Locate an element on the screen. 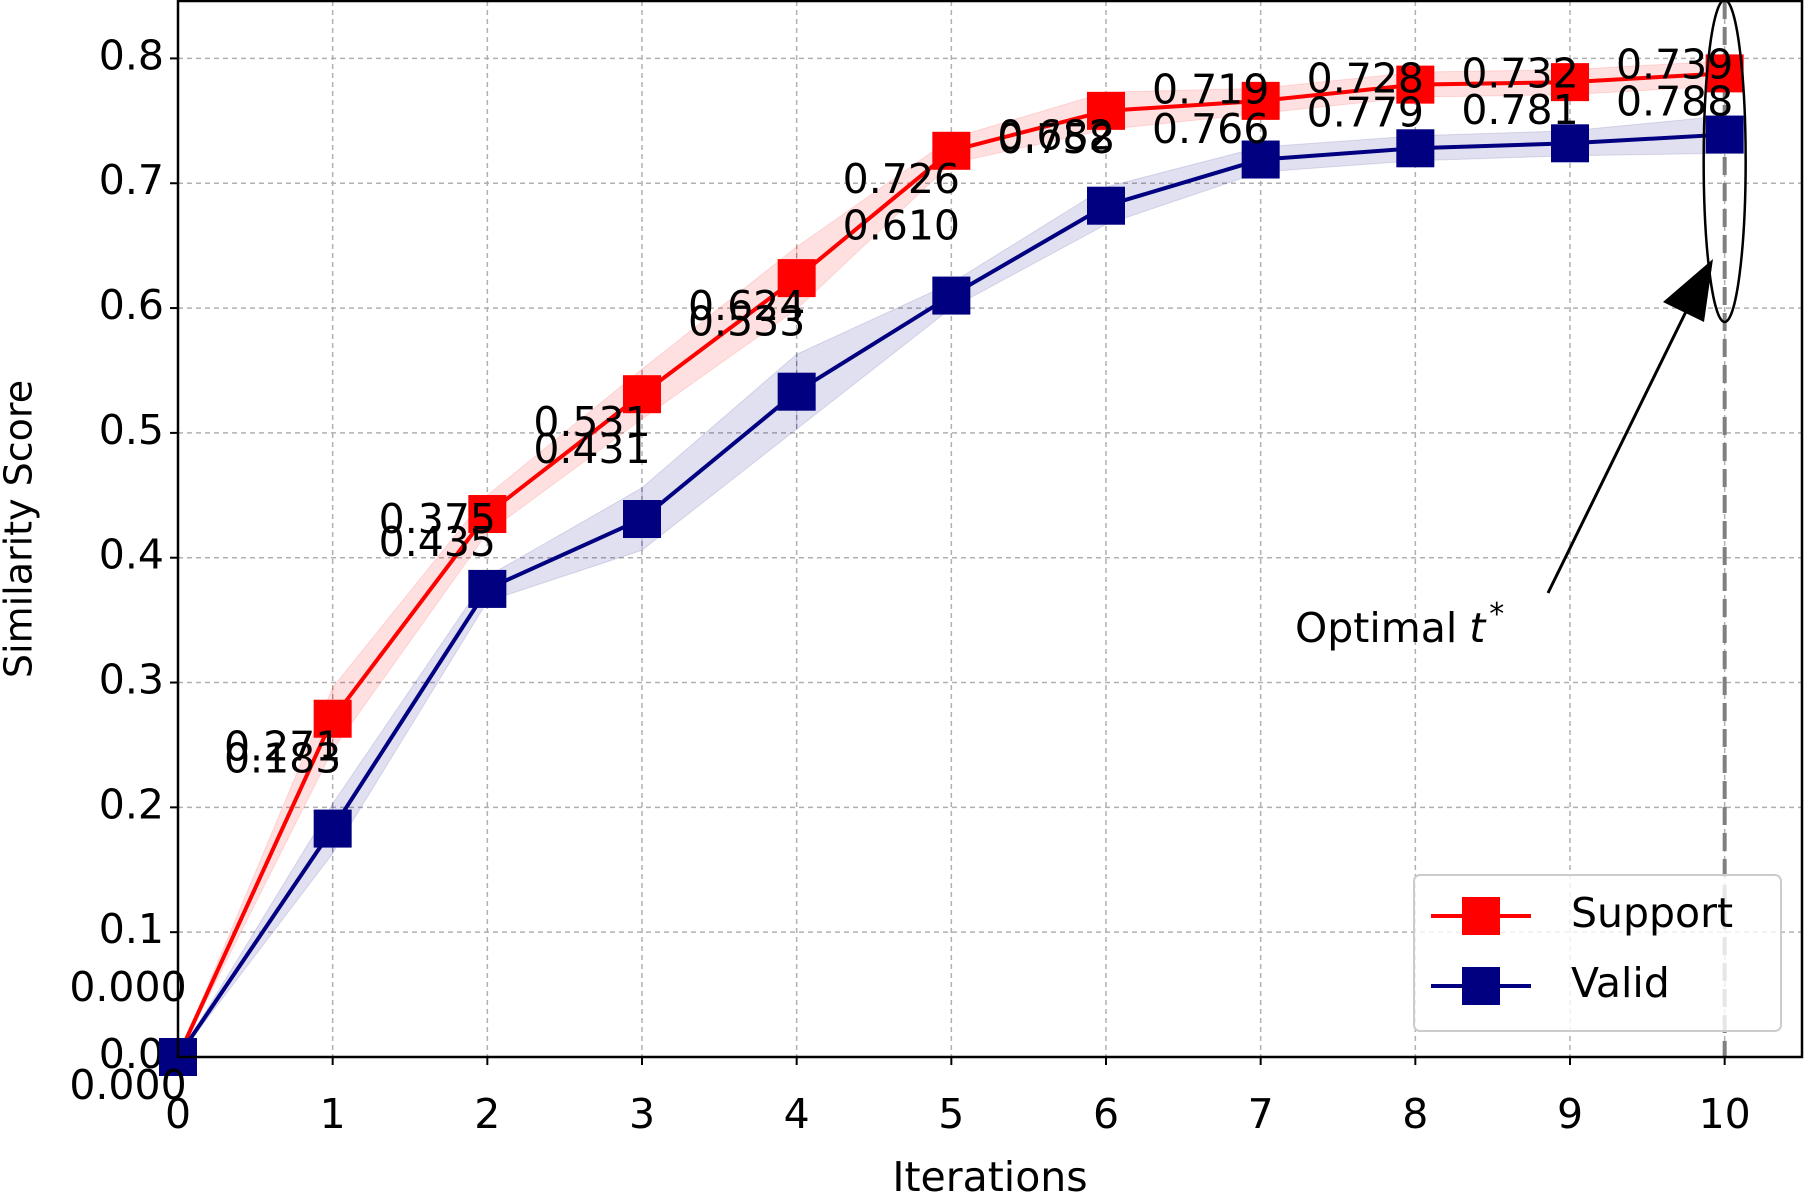  legend-label: Support is located at coordinates (1652, 913).